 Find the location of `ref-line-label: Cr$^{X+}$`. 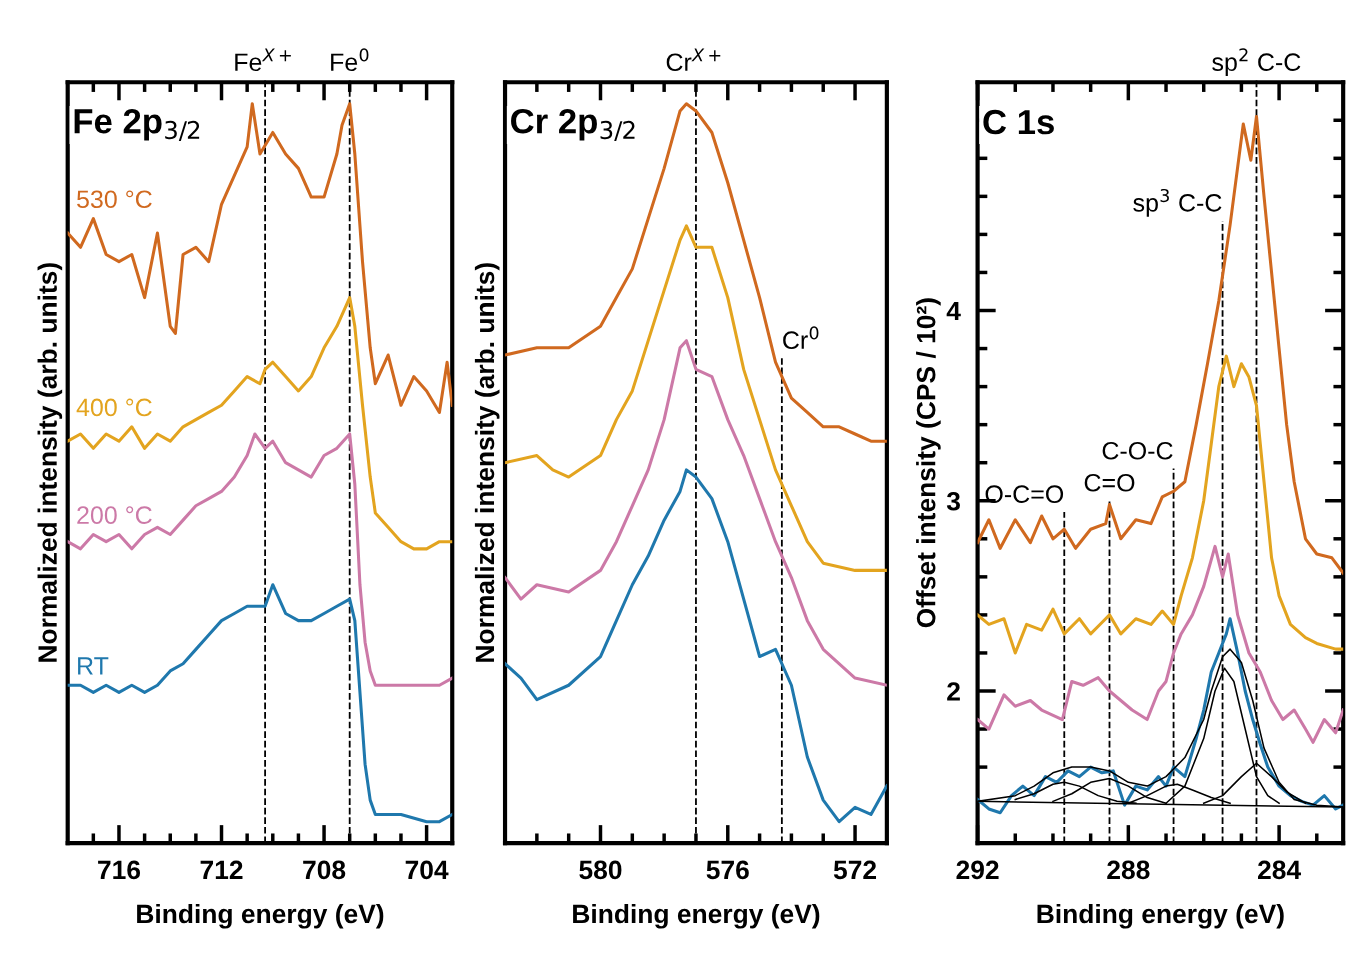

ref-line-label: Cr$^{X+}$ is located at coordinates (693, 60).